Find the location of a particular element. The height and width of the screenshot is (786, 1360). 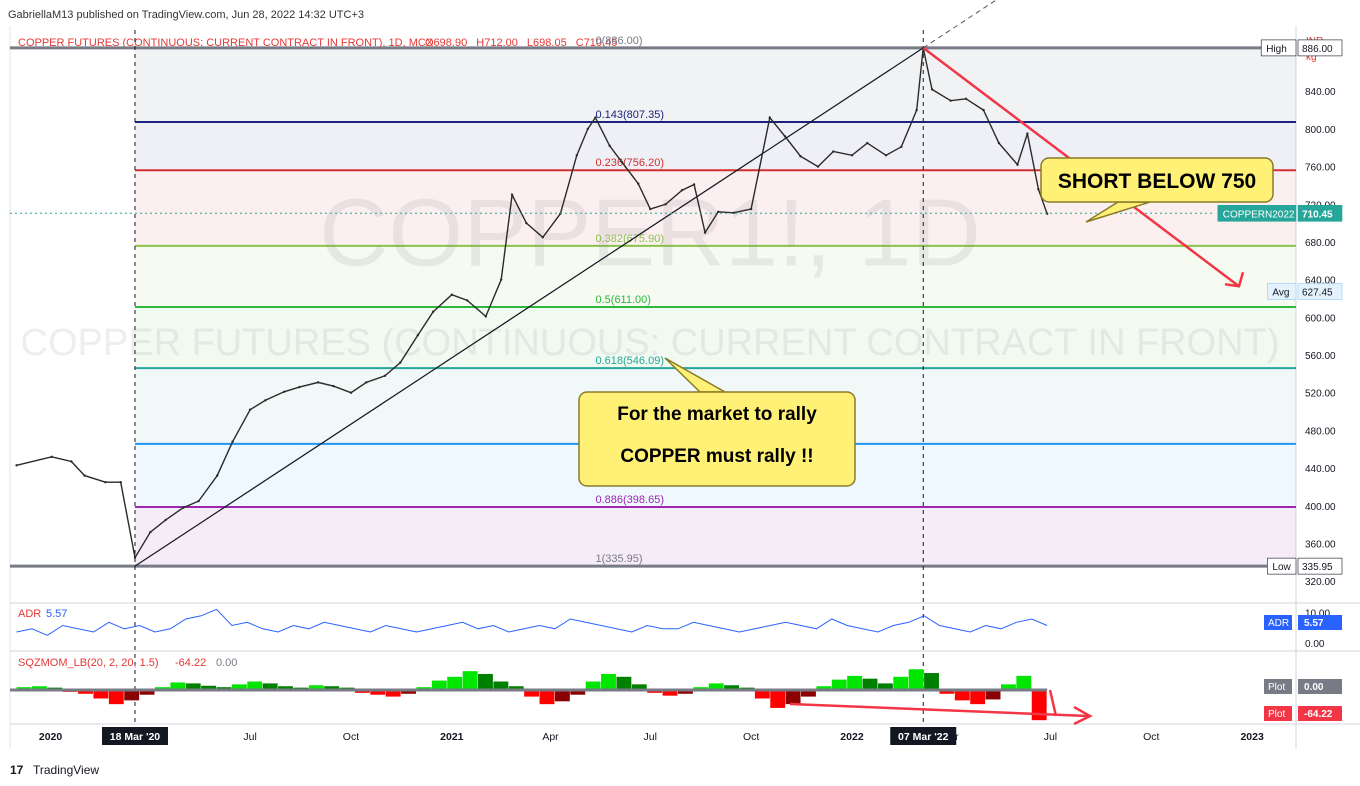

adr-tag-box is located at coordinates (1278, 622).